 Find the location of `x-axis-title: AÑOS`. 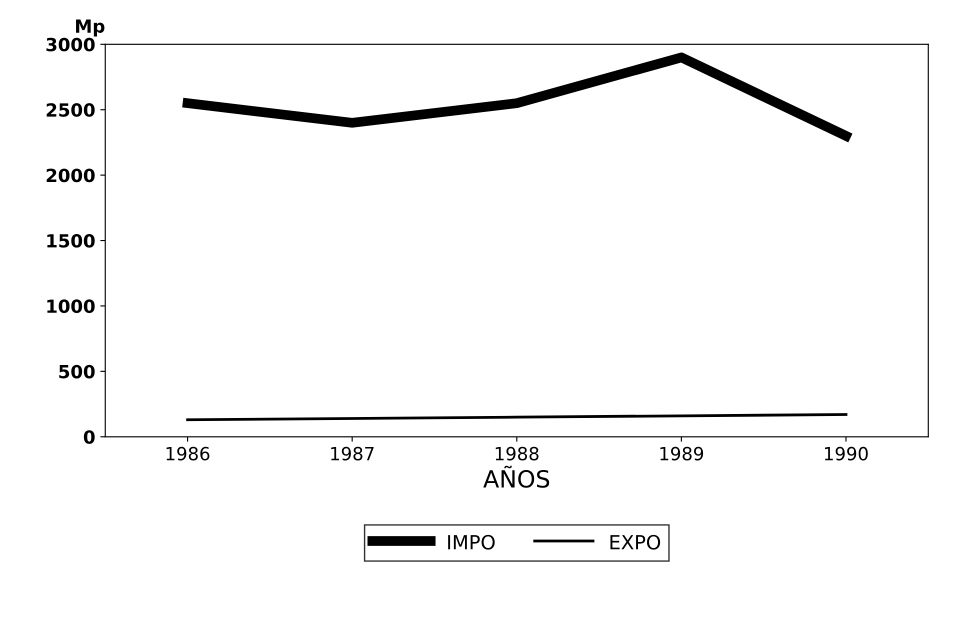

x-axis-title: AÑOS is located at coordinates (516, 477).